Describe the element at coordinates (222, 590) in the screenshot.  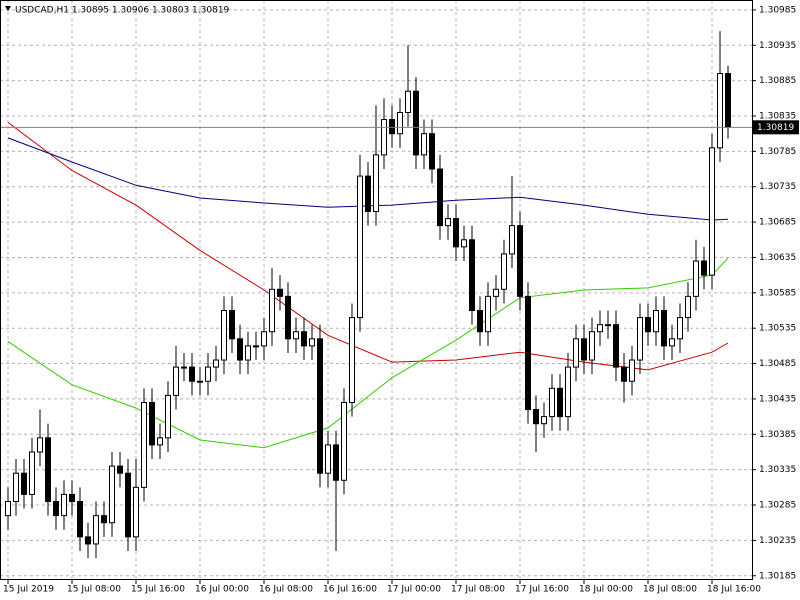
I see `x-tick-label: 16 Jul 00:00` at that location.